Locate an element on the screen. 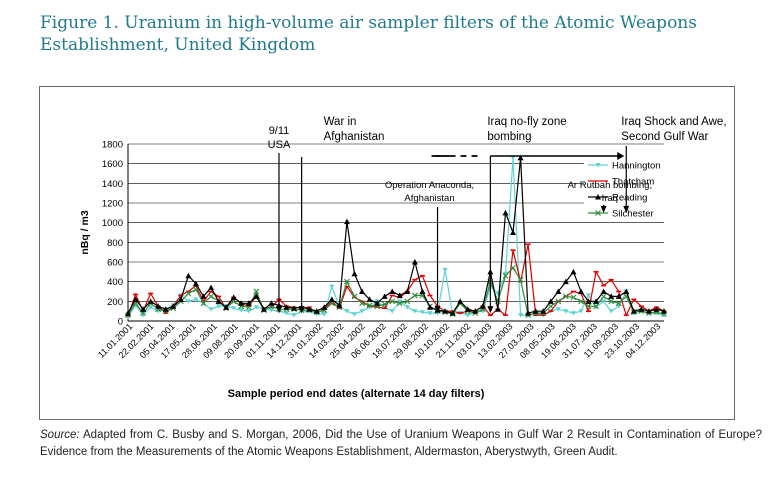 This screenshot has width=771, height=485. annotation-anaconda-2: Afghanistan is located at coordinates (429, 198).